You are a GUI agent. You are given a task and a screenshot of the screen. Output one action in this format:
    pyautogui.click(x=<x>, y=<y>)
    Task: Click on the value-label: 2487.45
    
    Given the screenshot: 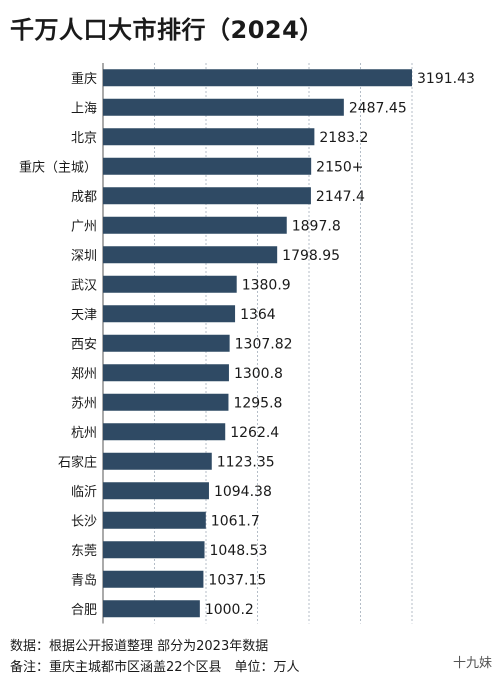 What is the action you would take?
    pyautogui.click(x=378, y=108)
    